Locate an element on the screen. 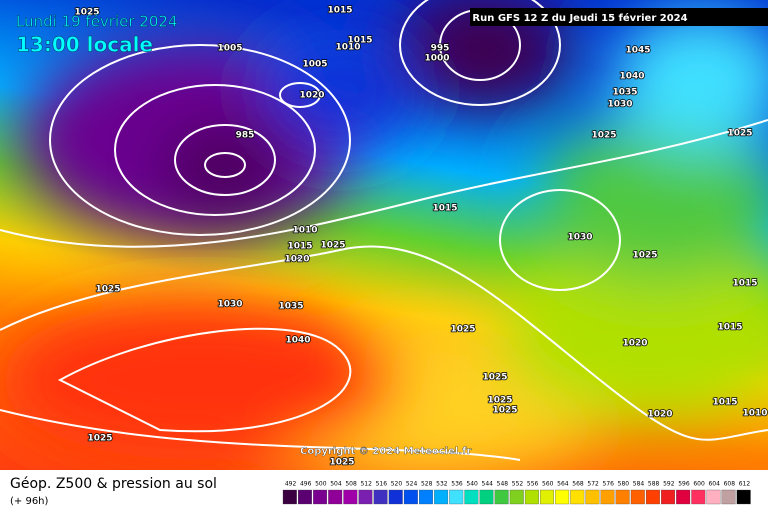 Image resolution: width=768 pixels, height=516 pixels. legend-label: 588 is located at coordinates (654, 484).